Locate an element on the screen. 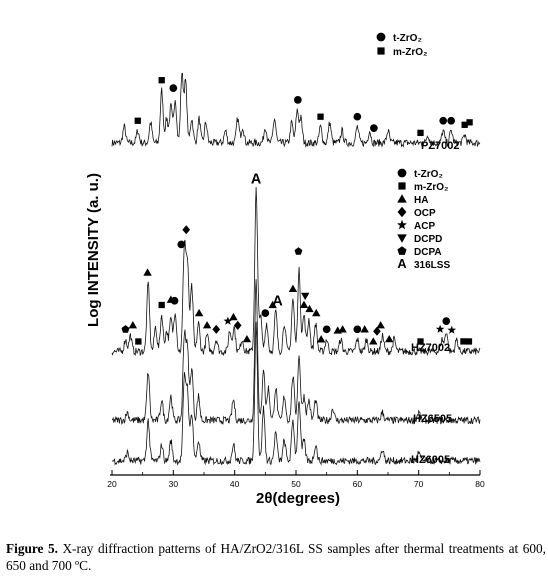  series-label-hz6005: HZ6005 is located at coordinates (430, 460).